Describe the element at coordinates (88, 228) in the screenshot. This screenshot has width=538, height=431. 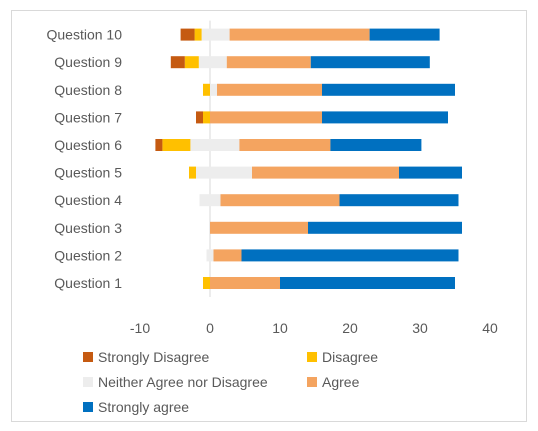
I see `category-label: Question 3` at that location.